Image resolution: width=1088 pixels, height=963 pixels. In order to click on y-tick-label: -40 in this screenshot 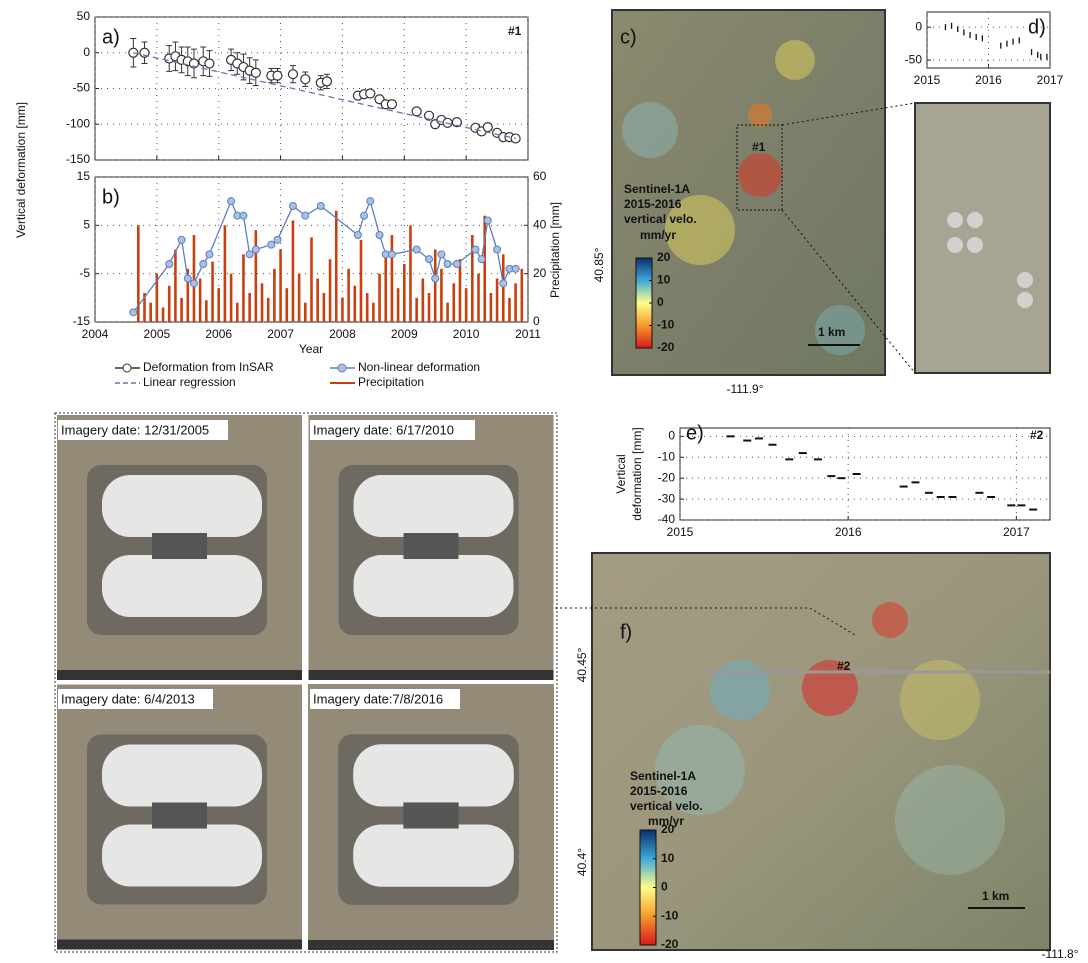, I will do `click(667, 519)`.